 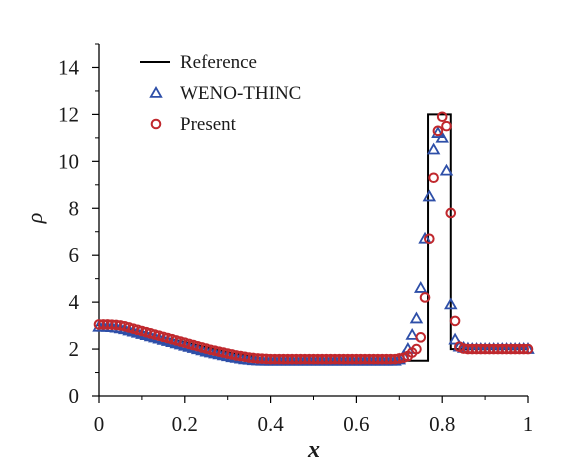 What do you see at coordinates (74, 349) in the screenshot?
I see `y-tick-label: 2` at bounding box center [74, 349].